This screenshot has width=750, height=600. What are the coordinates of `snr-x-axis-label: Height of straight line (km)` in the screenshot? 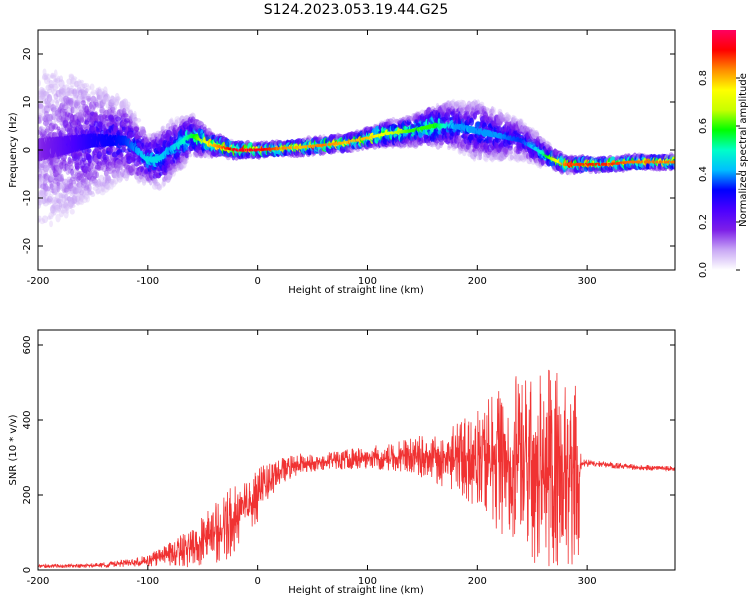 It's located at (356, 590).